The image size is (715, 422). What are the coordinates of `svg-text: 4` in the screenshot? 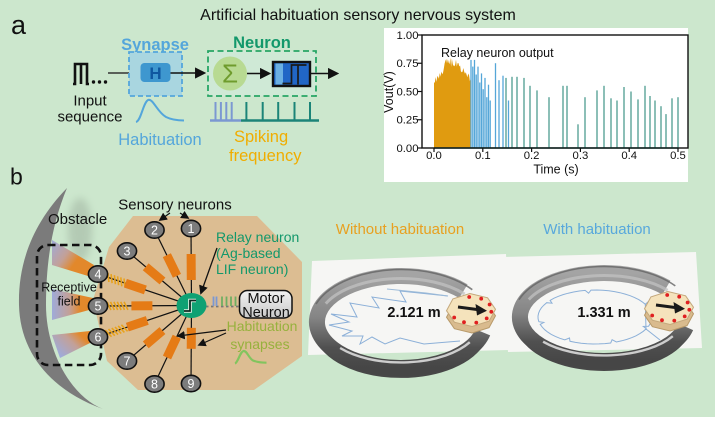 It's located at (98, 274).